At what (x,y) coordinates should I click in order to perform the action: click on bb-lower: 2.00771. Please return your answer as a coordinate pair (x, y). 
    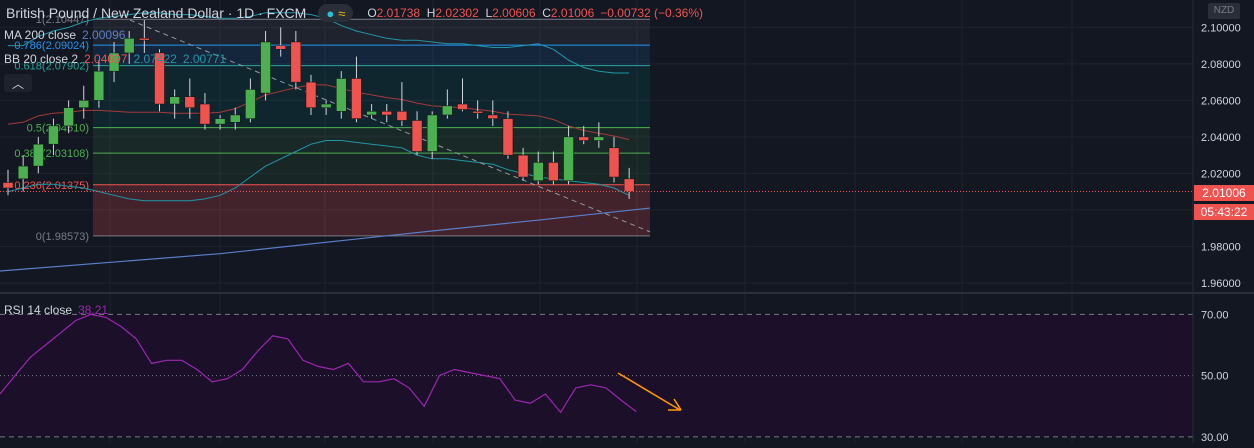
    Looking at the image, I should click on (204, 59).